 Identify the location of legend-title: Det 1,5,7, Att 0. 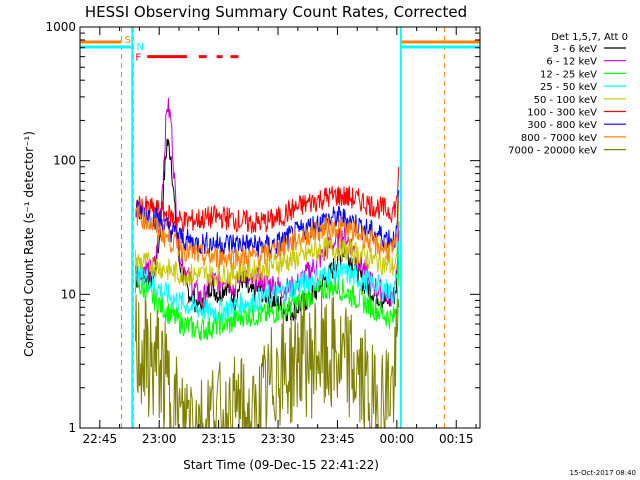
(589, 37).